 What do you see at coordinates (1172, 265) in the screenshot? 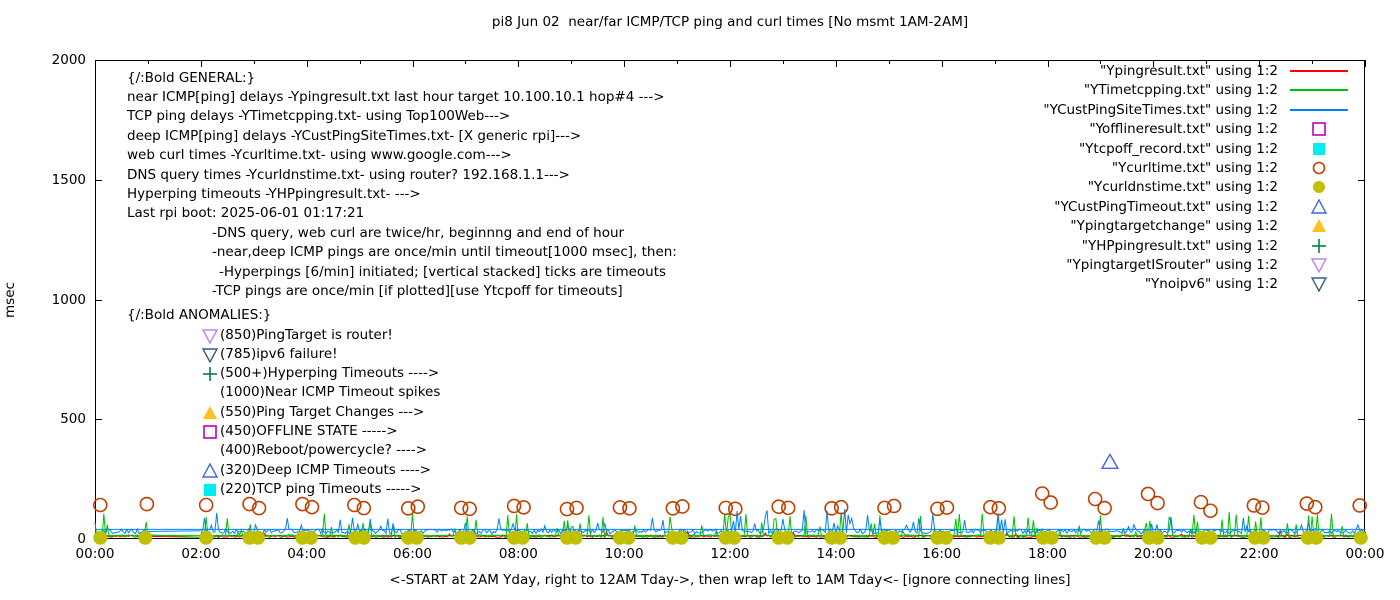
I see `legend-label: "YpingtargetISrouter" using 1:2` at bounding box center [1172, 265].